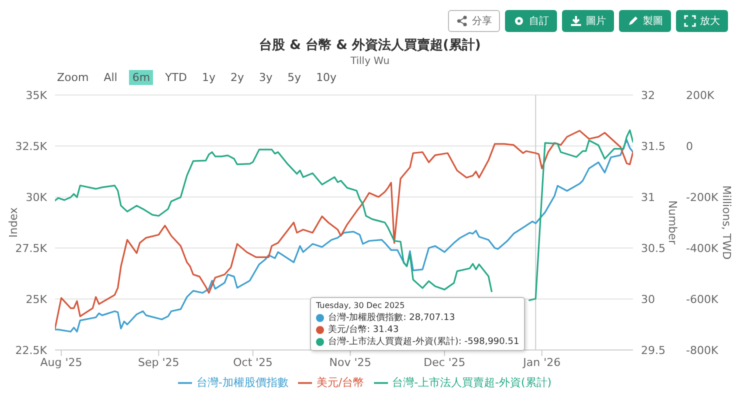 This screenshot has height=400, width=740. Describe the element at coordinates (294, 77) in the screenshot. I see `text: 5y` at that location.